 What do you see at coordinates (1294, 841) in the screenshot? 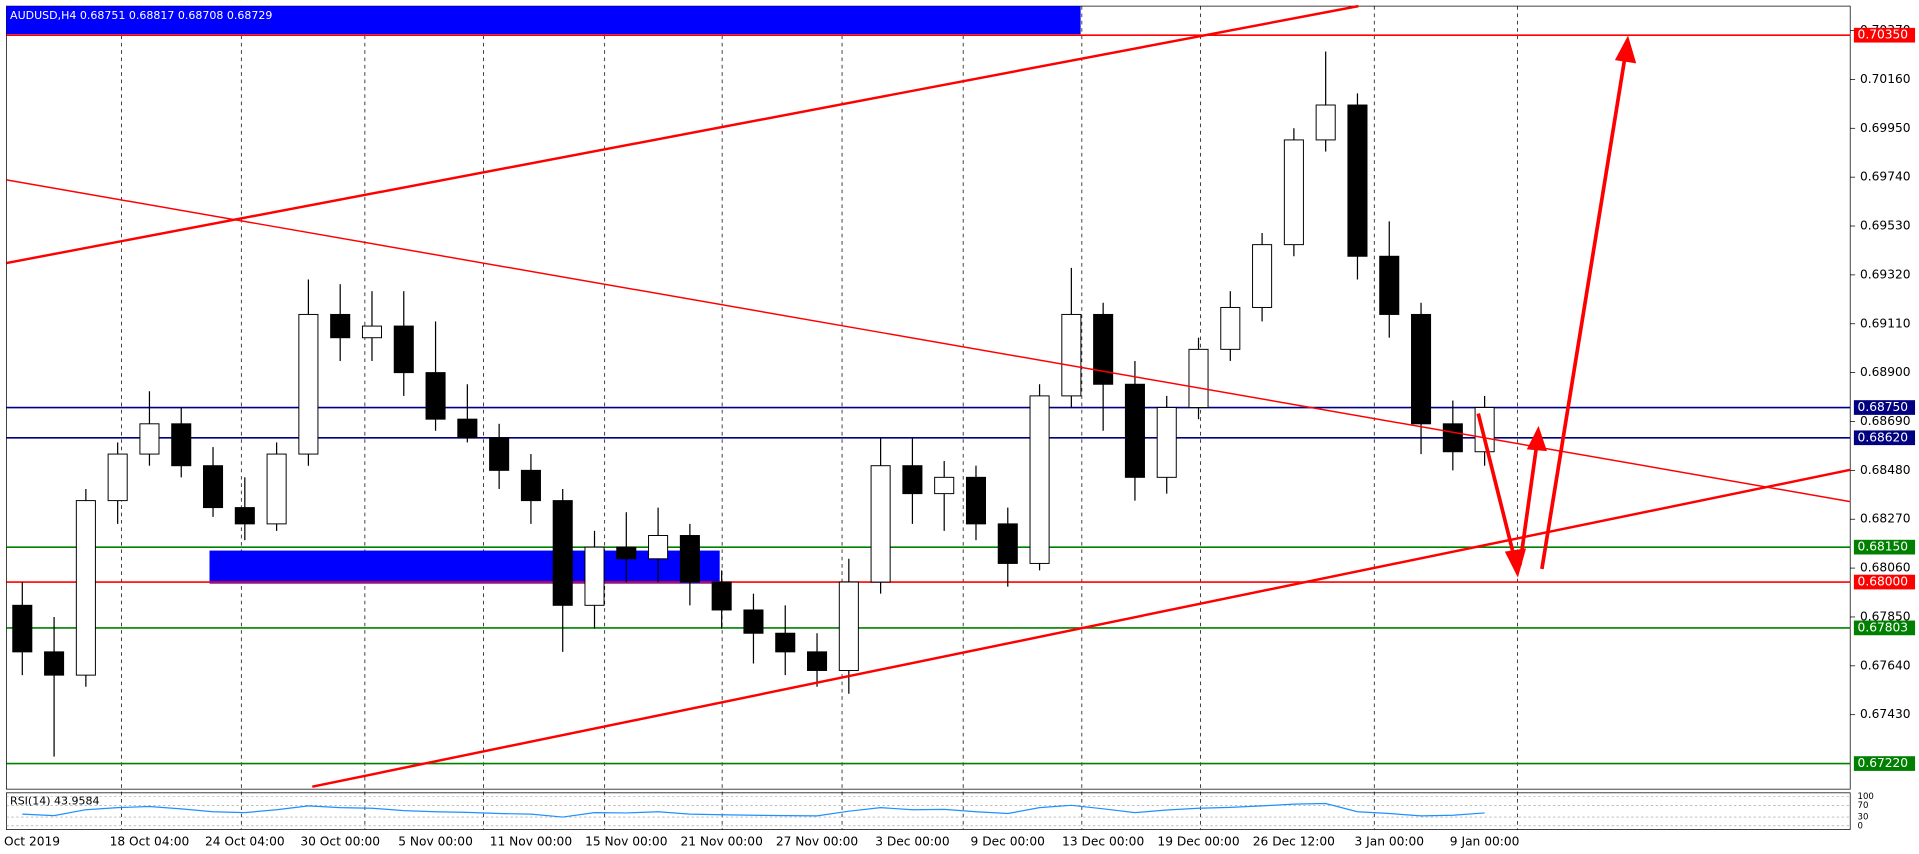
I see `x-tick-label: 26 Dec 12:00` at bounding box center [1294, 841].